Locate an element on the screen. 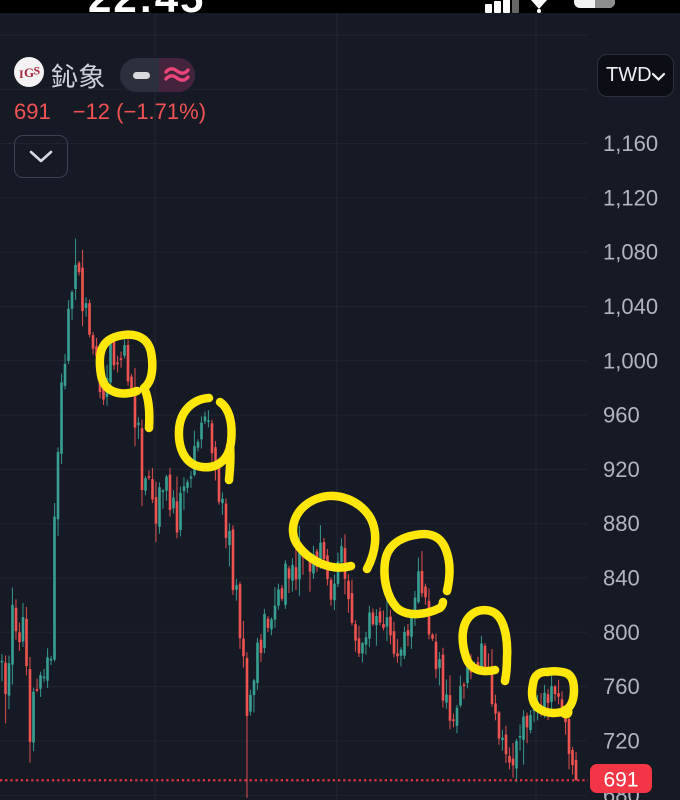 Image resolution: width=680 pixels, height=800 pixels. svg-text: 1,040 is located at coordinates (630, 306).